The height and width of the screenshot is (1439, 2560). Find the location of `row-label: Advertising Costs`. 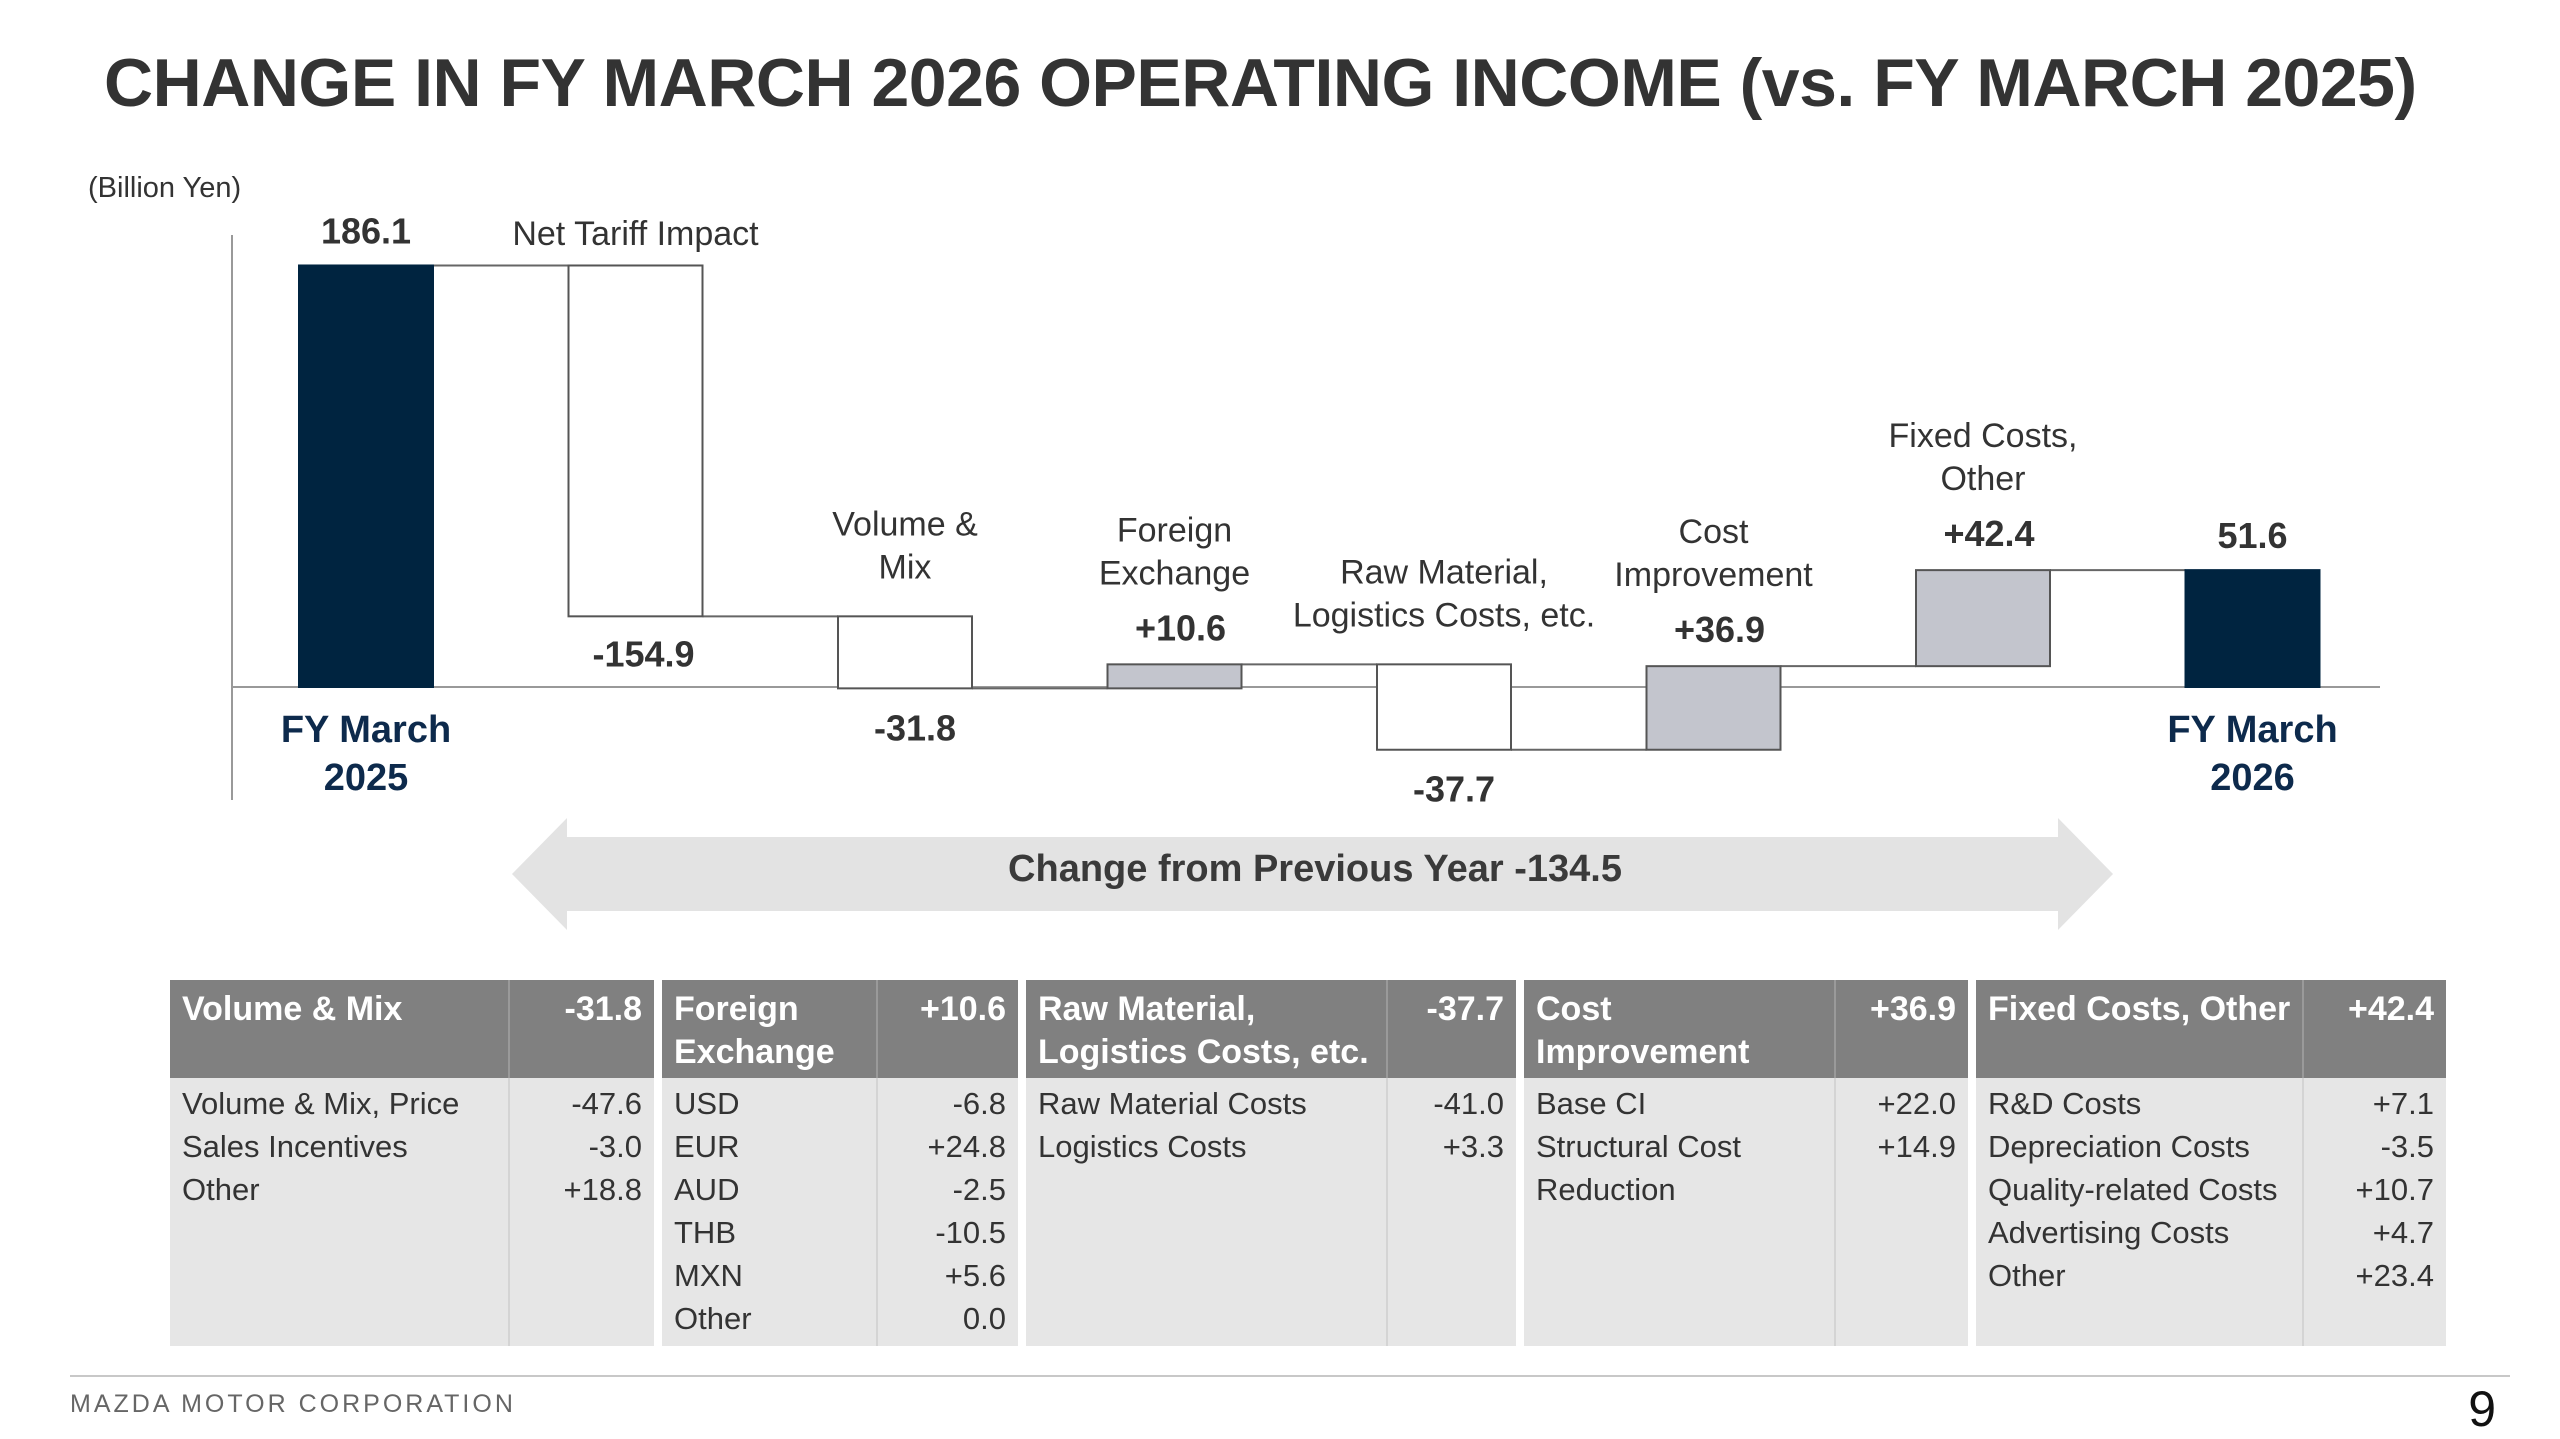

row-label: Advertising Costs is located at coordinates (2109, 1232).